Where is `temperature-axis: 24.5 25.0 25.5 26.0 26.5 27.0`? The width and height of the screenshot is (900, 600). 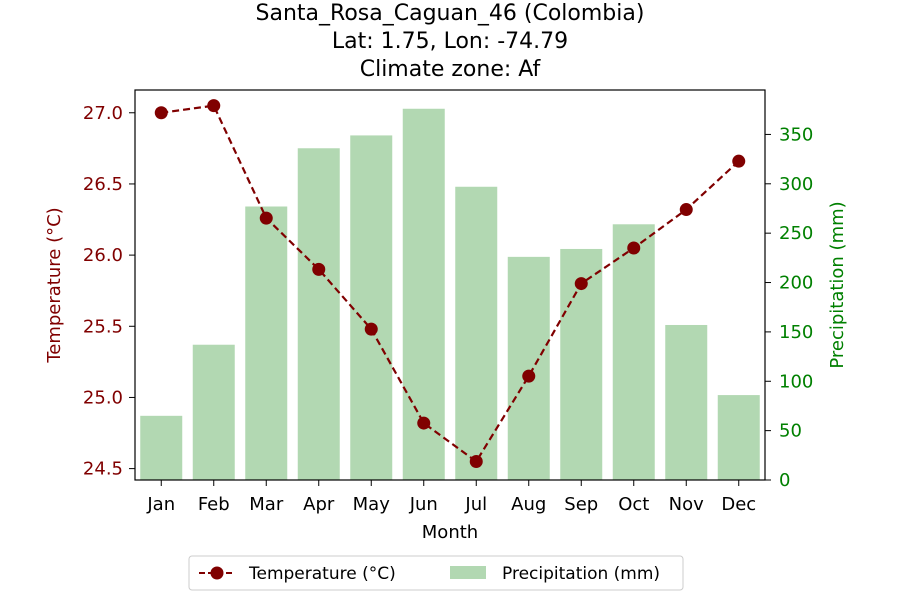
temperature-axis: 24.5 25.0 25.5 26.0 26.5 27.0 is located at coordinates (109, 291).